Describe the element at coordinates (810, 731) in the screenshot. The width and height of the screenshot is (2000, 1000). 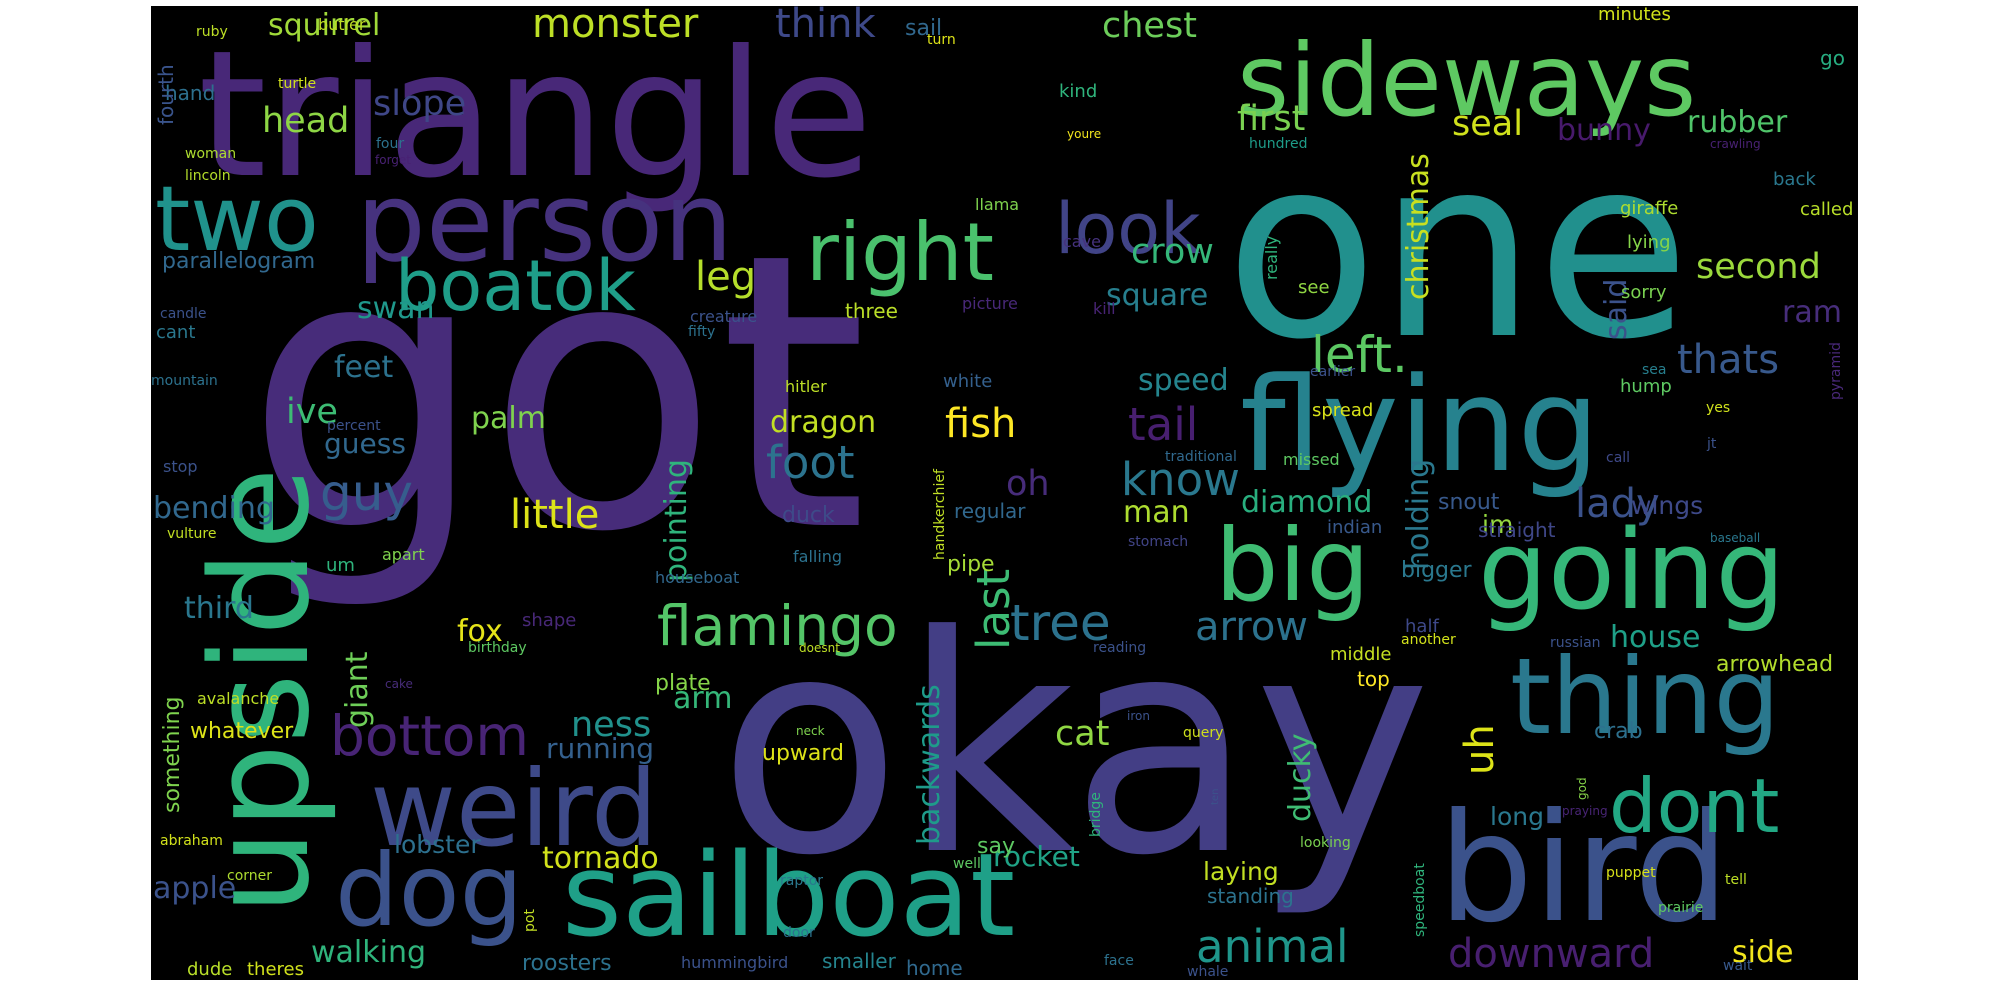
I see `word-neck: neck` at that location.